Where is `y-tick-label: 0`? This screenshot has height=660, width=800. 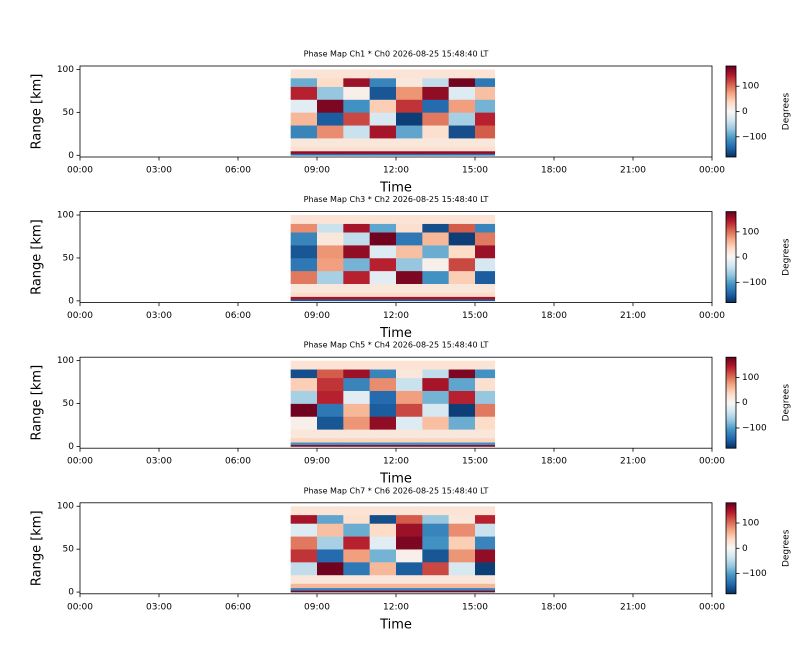
y-tick-label: 0 is located at coordinates (71, 156).